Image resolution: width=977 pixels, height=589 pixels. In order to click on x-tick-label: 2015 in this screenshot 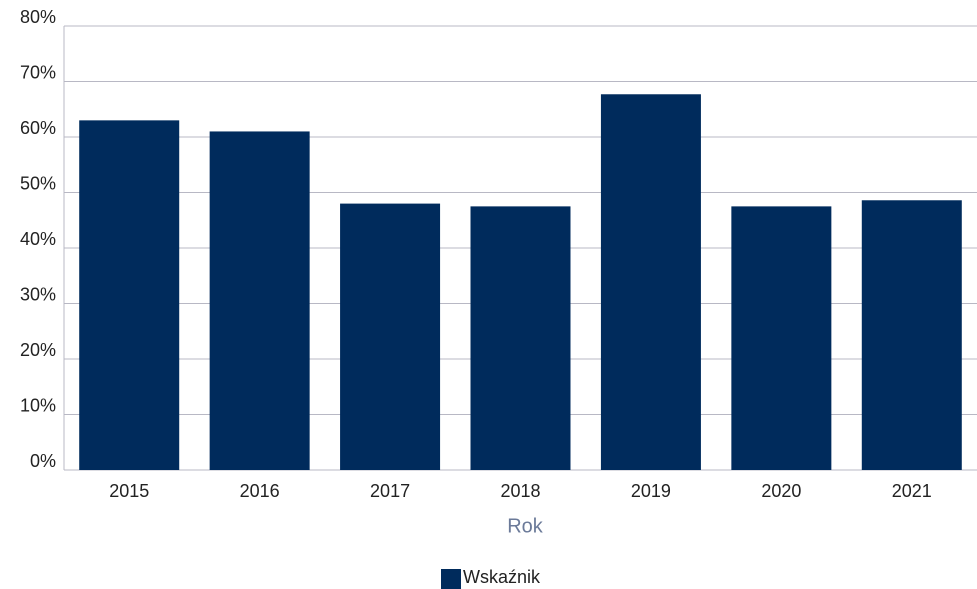, I will do `click(129, 491)`.